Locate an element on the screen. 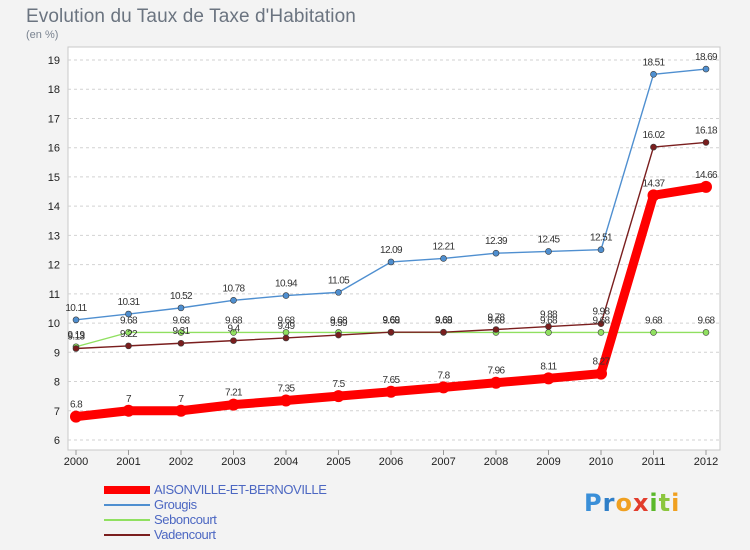 This screenshot has width=750, height=550. y-tick-label: 19 is located at coordinates (54, 61).